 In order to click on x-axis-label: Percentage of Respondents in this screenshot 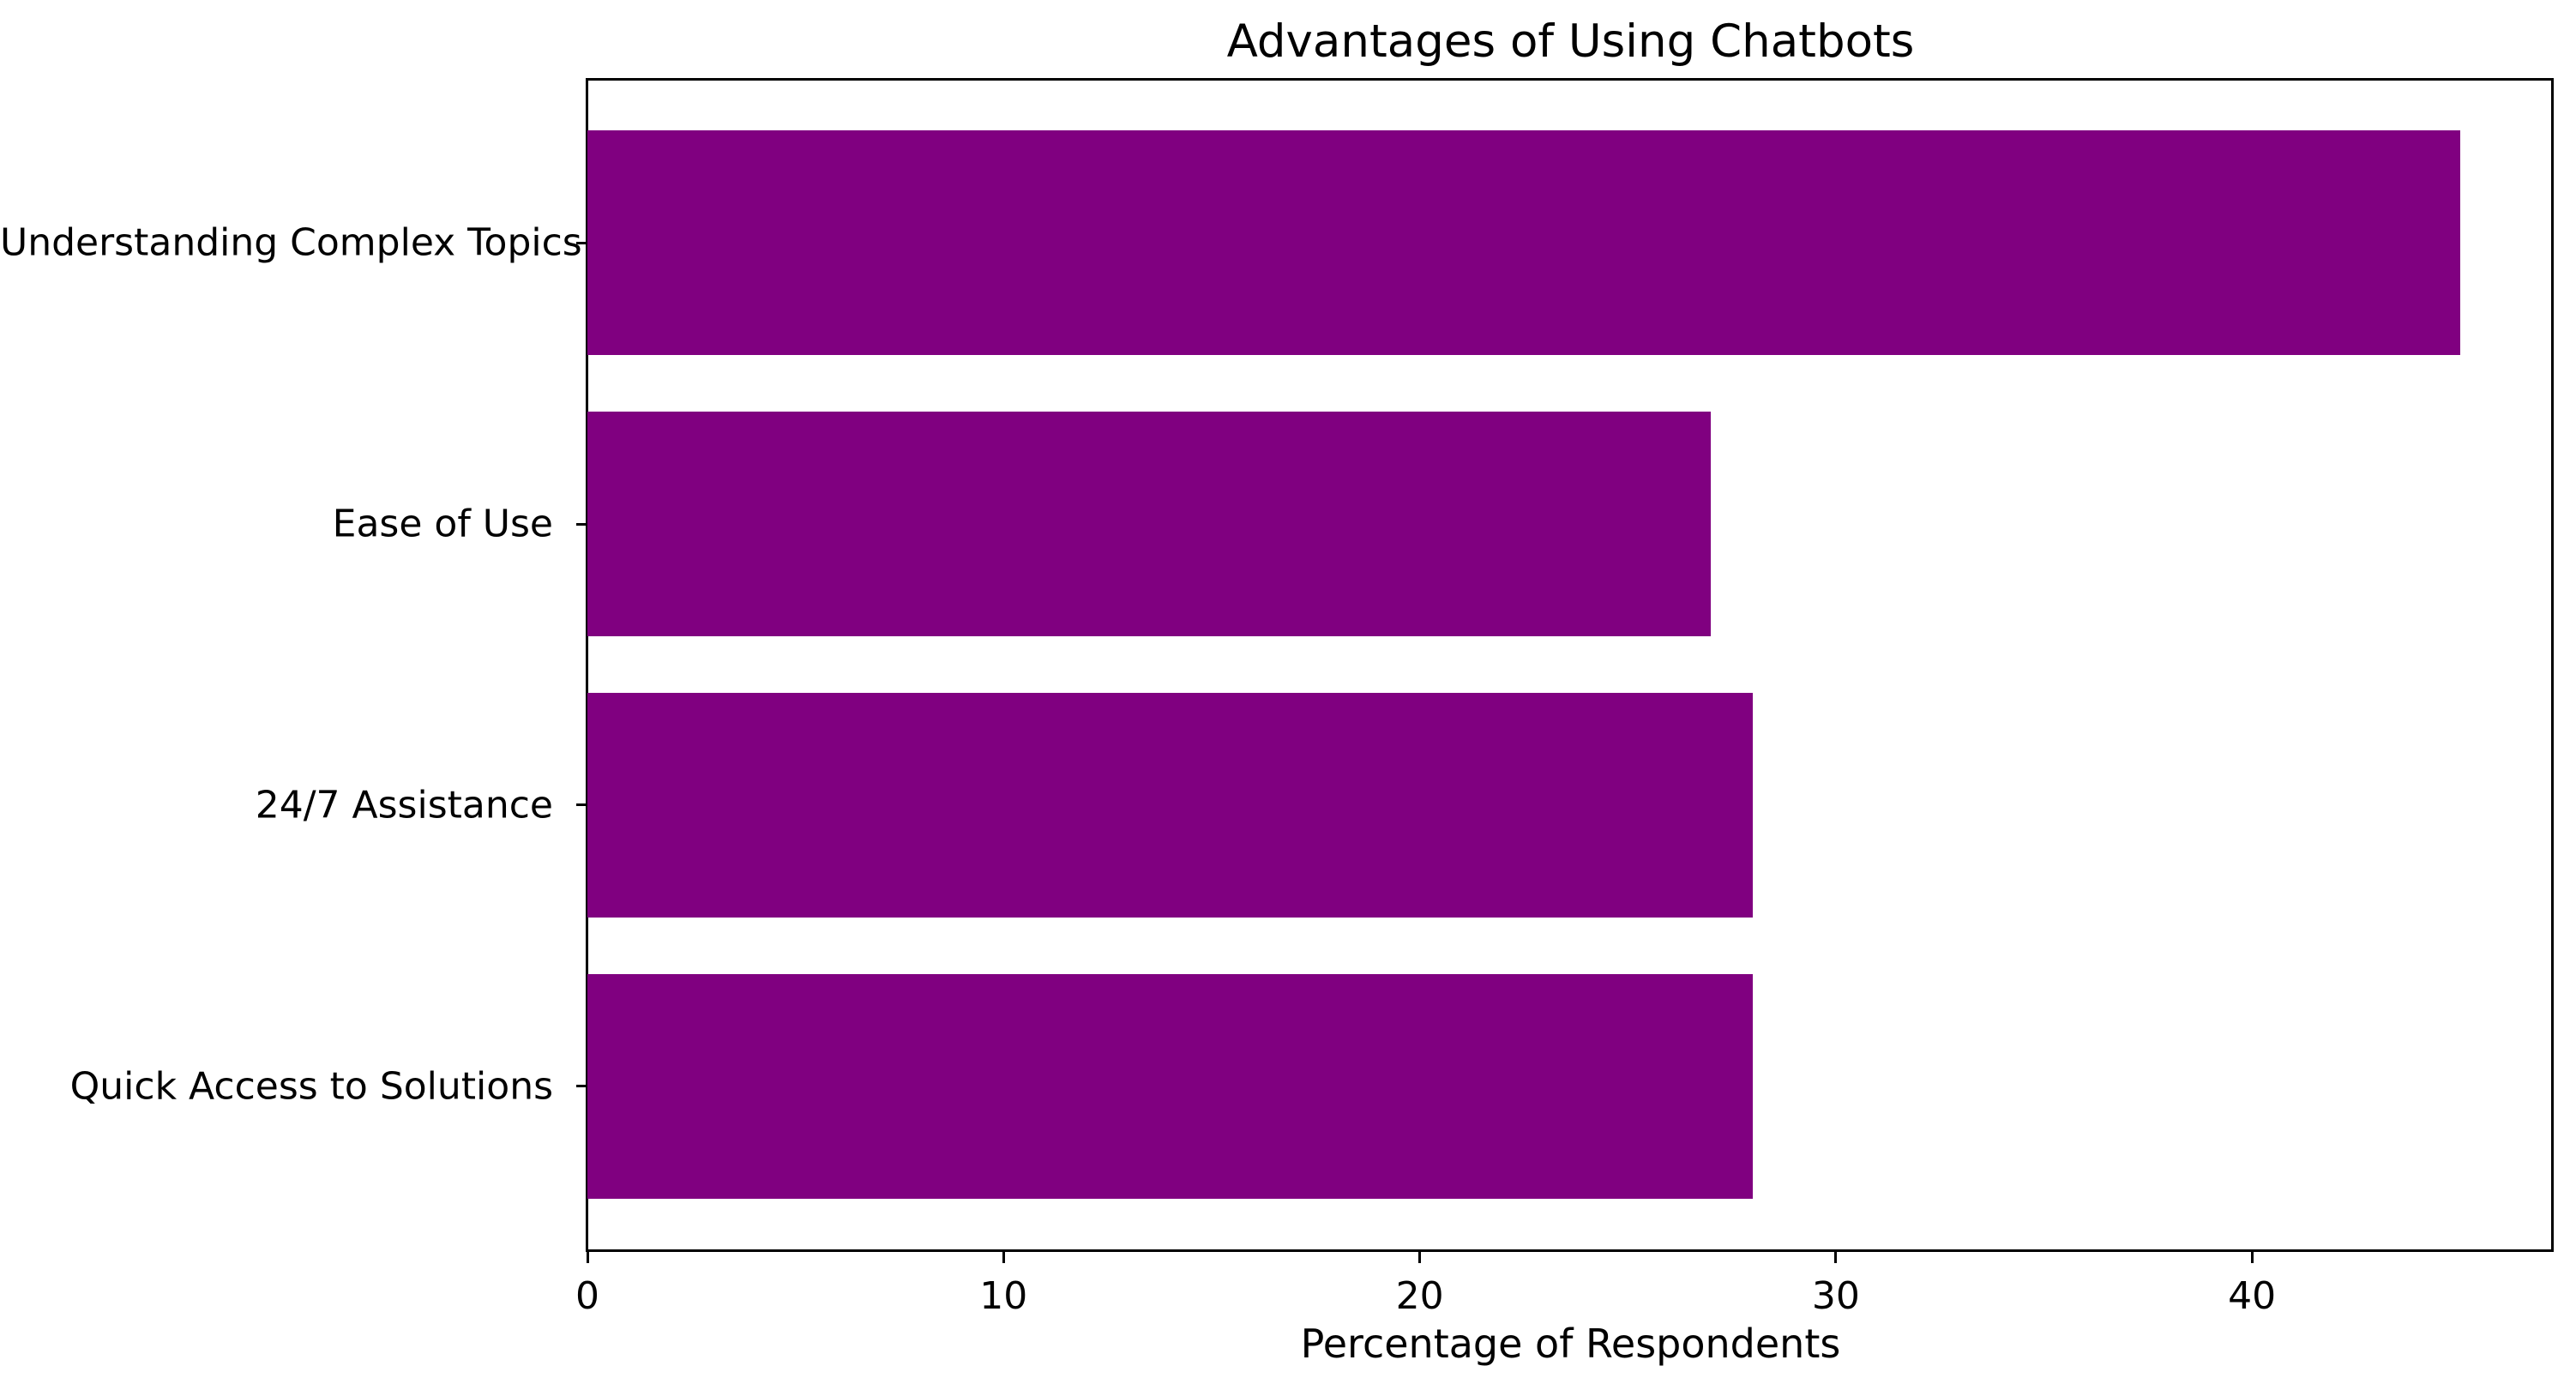, I will do `click(1570, 1344)`.